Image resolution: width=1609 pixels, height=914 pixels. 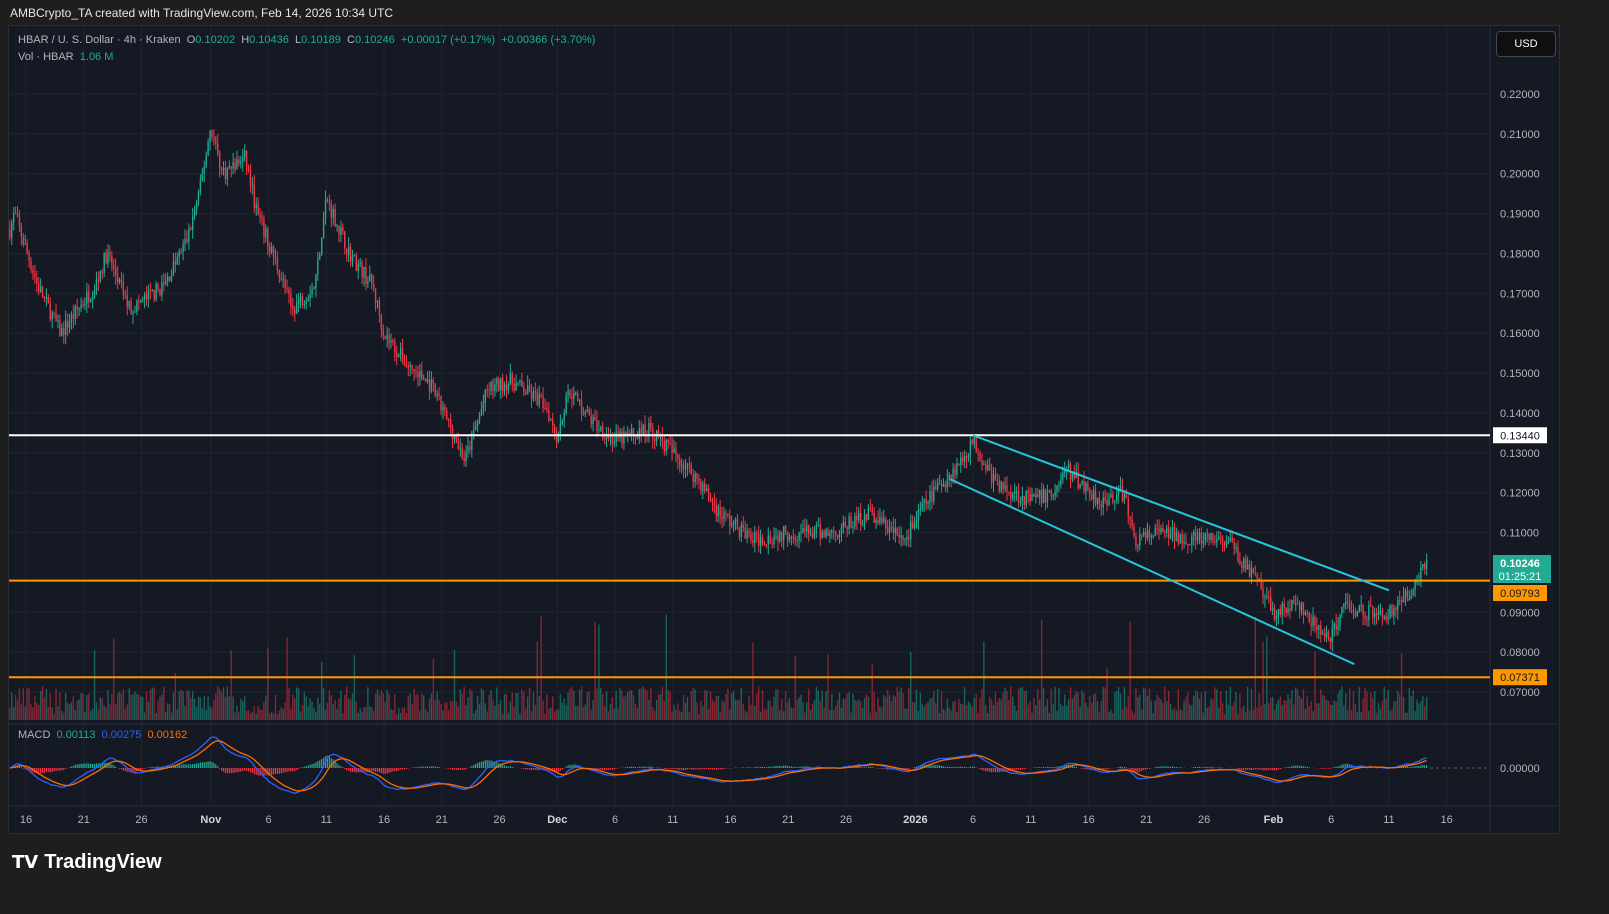 I want to click on tradingview-logo: 𝗧𝗩 TradingView, so click(x=87, y=862).